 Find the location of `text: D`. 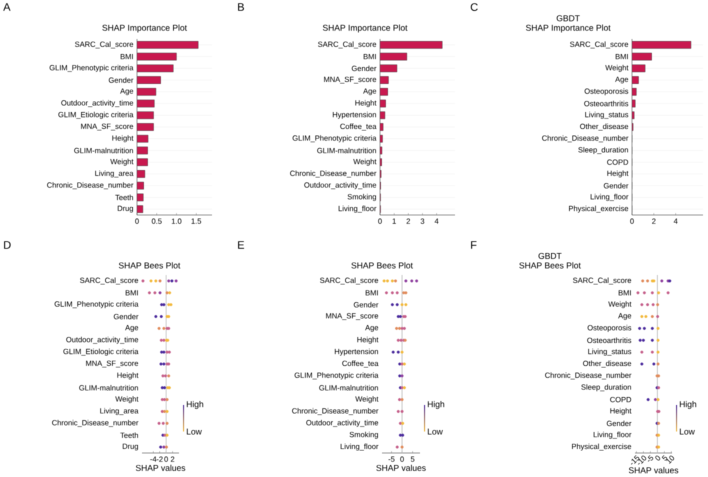

text: D is located at coordinates (7, 245).